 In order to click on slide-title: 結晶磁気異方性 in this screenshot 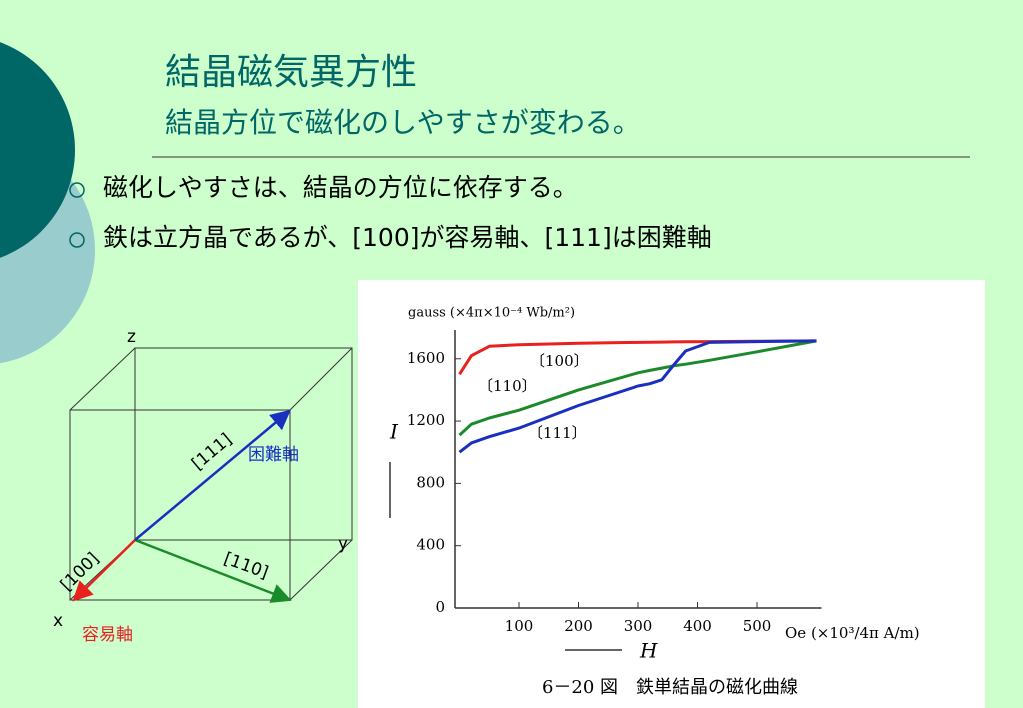, I will do `click(291, 72)`.